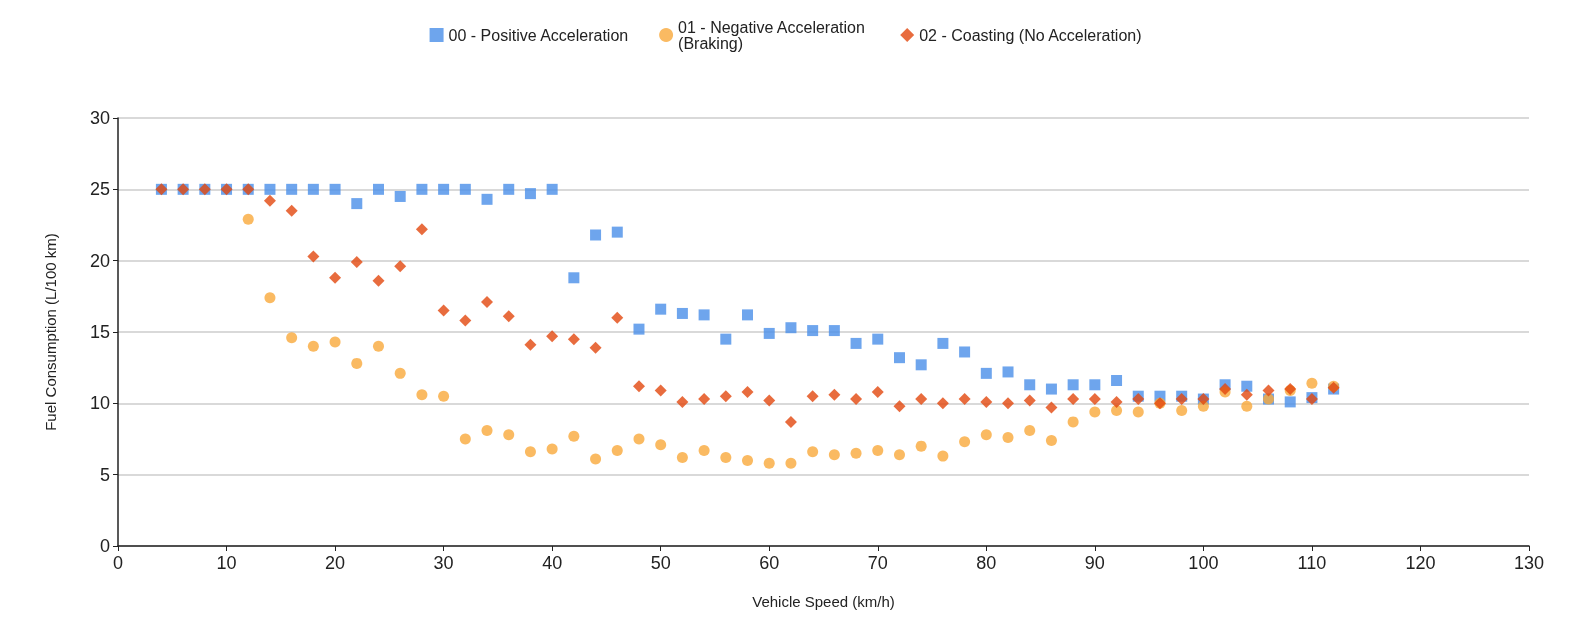 The height and width of the screenshot is (636, 1572). Describe the element at coordinates (443, 563) in the screenshot. I see `x-tick-label: 30` at that location.